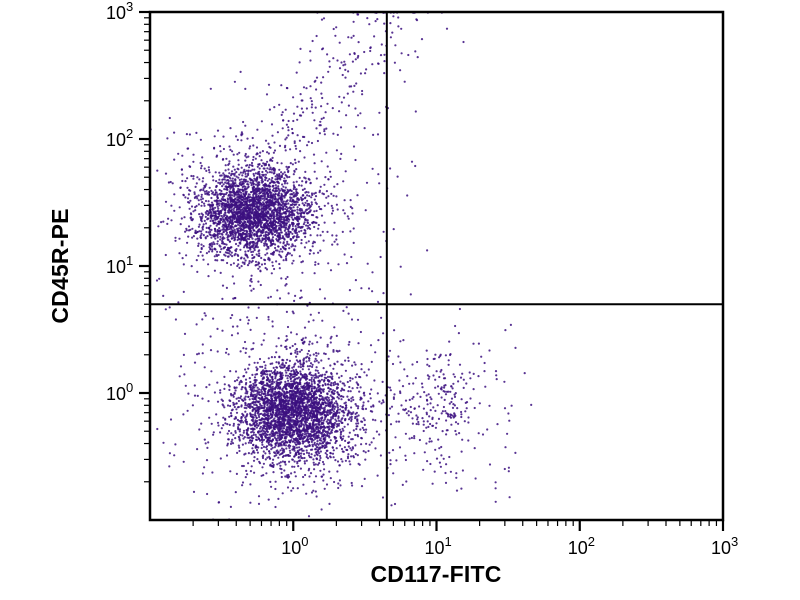 This screenshot has width=800, height=600. I want to click on x-axis-label: CD117-FITC, so click(435, 574).